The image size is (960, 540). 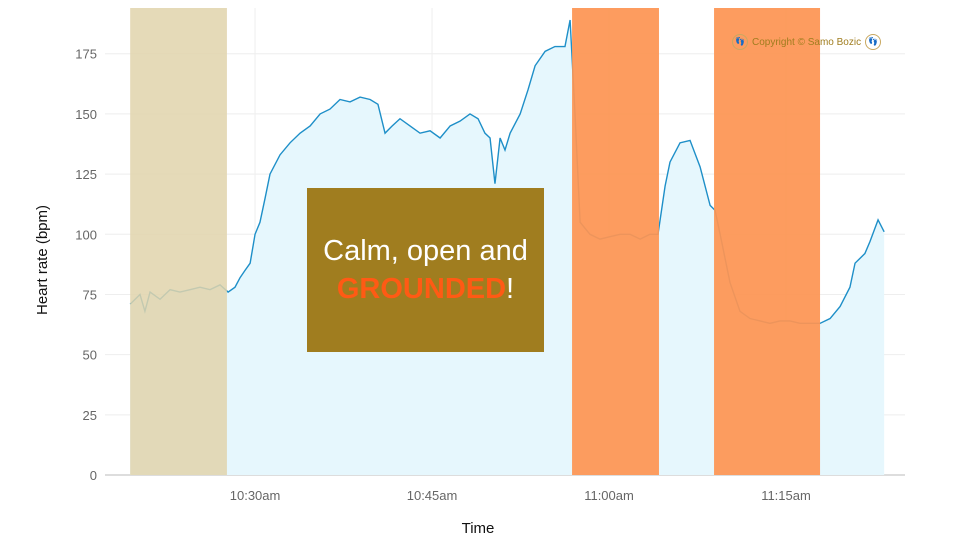 I want to click on x-tick-label: 10:45am, so click(x=432, y=495).